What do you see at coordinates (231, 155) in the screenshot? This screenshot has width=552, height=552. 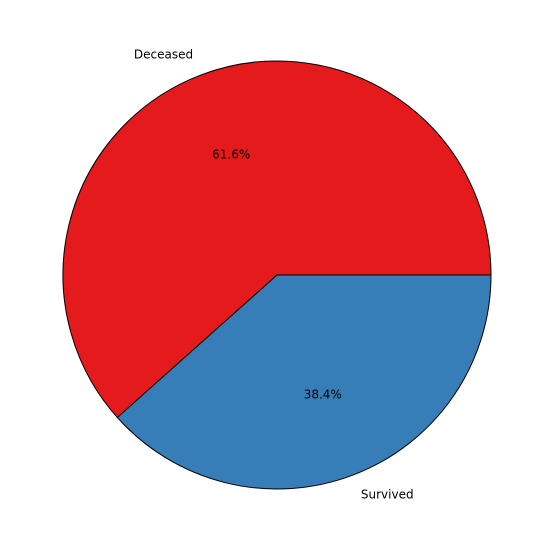 I see `percent-label-deceased: 61.6%` at bounding box center [231, 155].